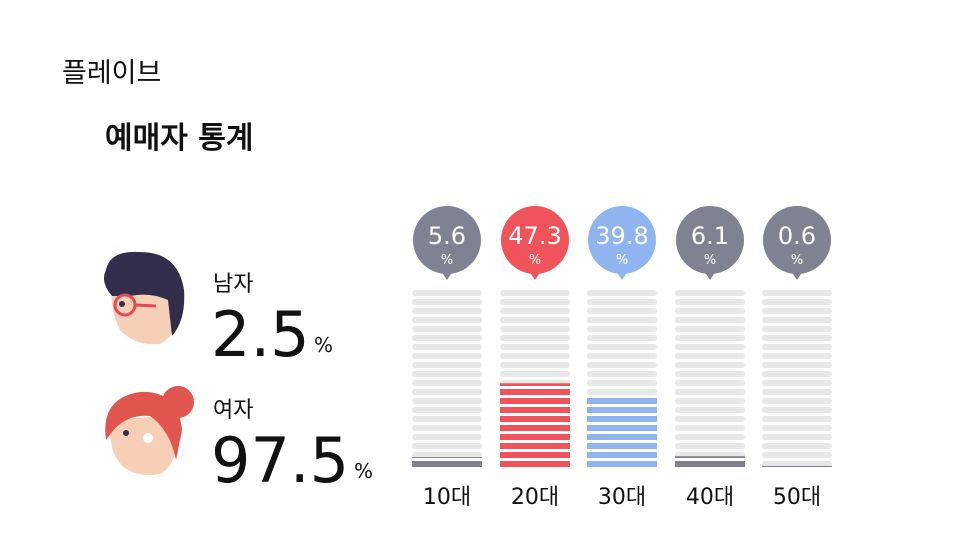 The width and height of the screenshot is (958, 560). I want to click on section-title: 예매자 통계, so click(179, 138).